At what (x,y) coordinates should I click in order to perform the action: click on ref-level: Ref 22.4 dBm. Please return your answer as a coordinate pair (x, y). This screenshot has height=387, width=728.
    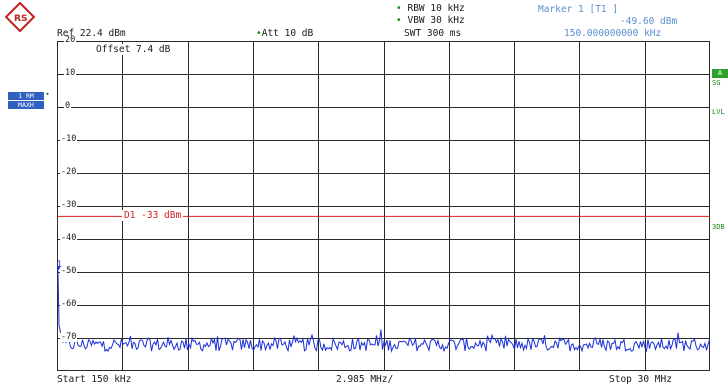
    Looking at the image, I should click on (91, 33).